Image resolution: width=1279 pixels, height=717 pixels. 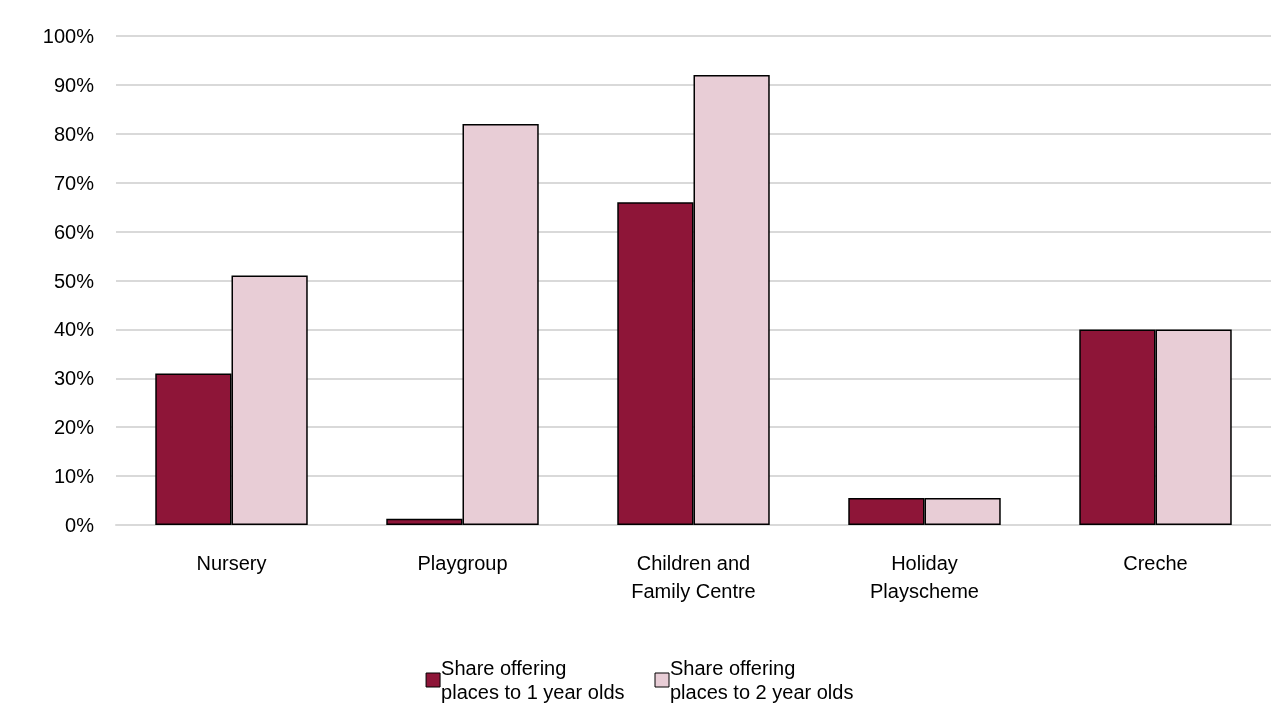 I want to click on y-tick-label: 0%, so click(x=80, y=525).